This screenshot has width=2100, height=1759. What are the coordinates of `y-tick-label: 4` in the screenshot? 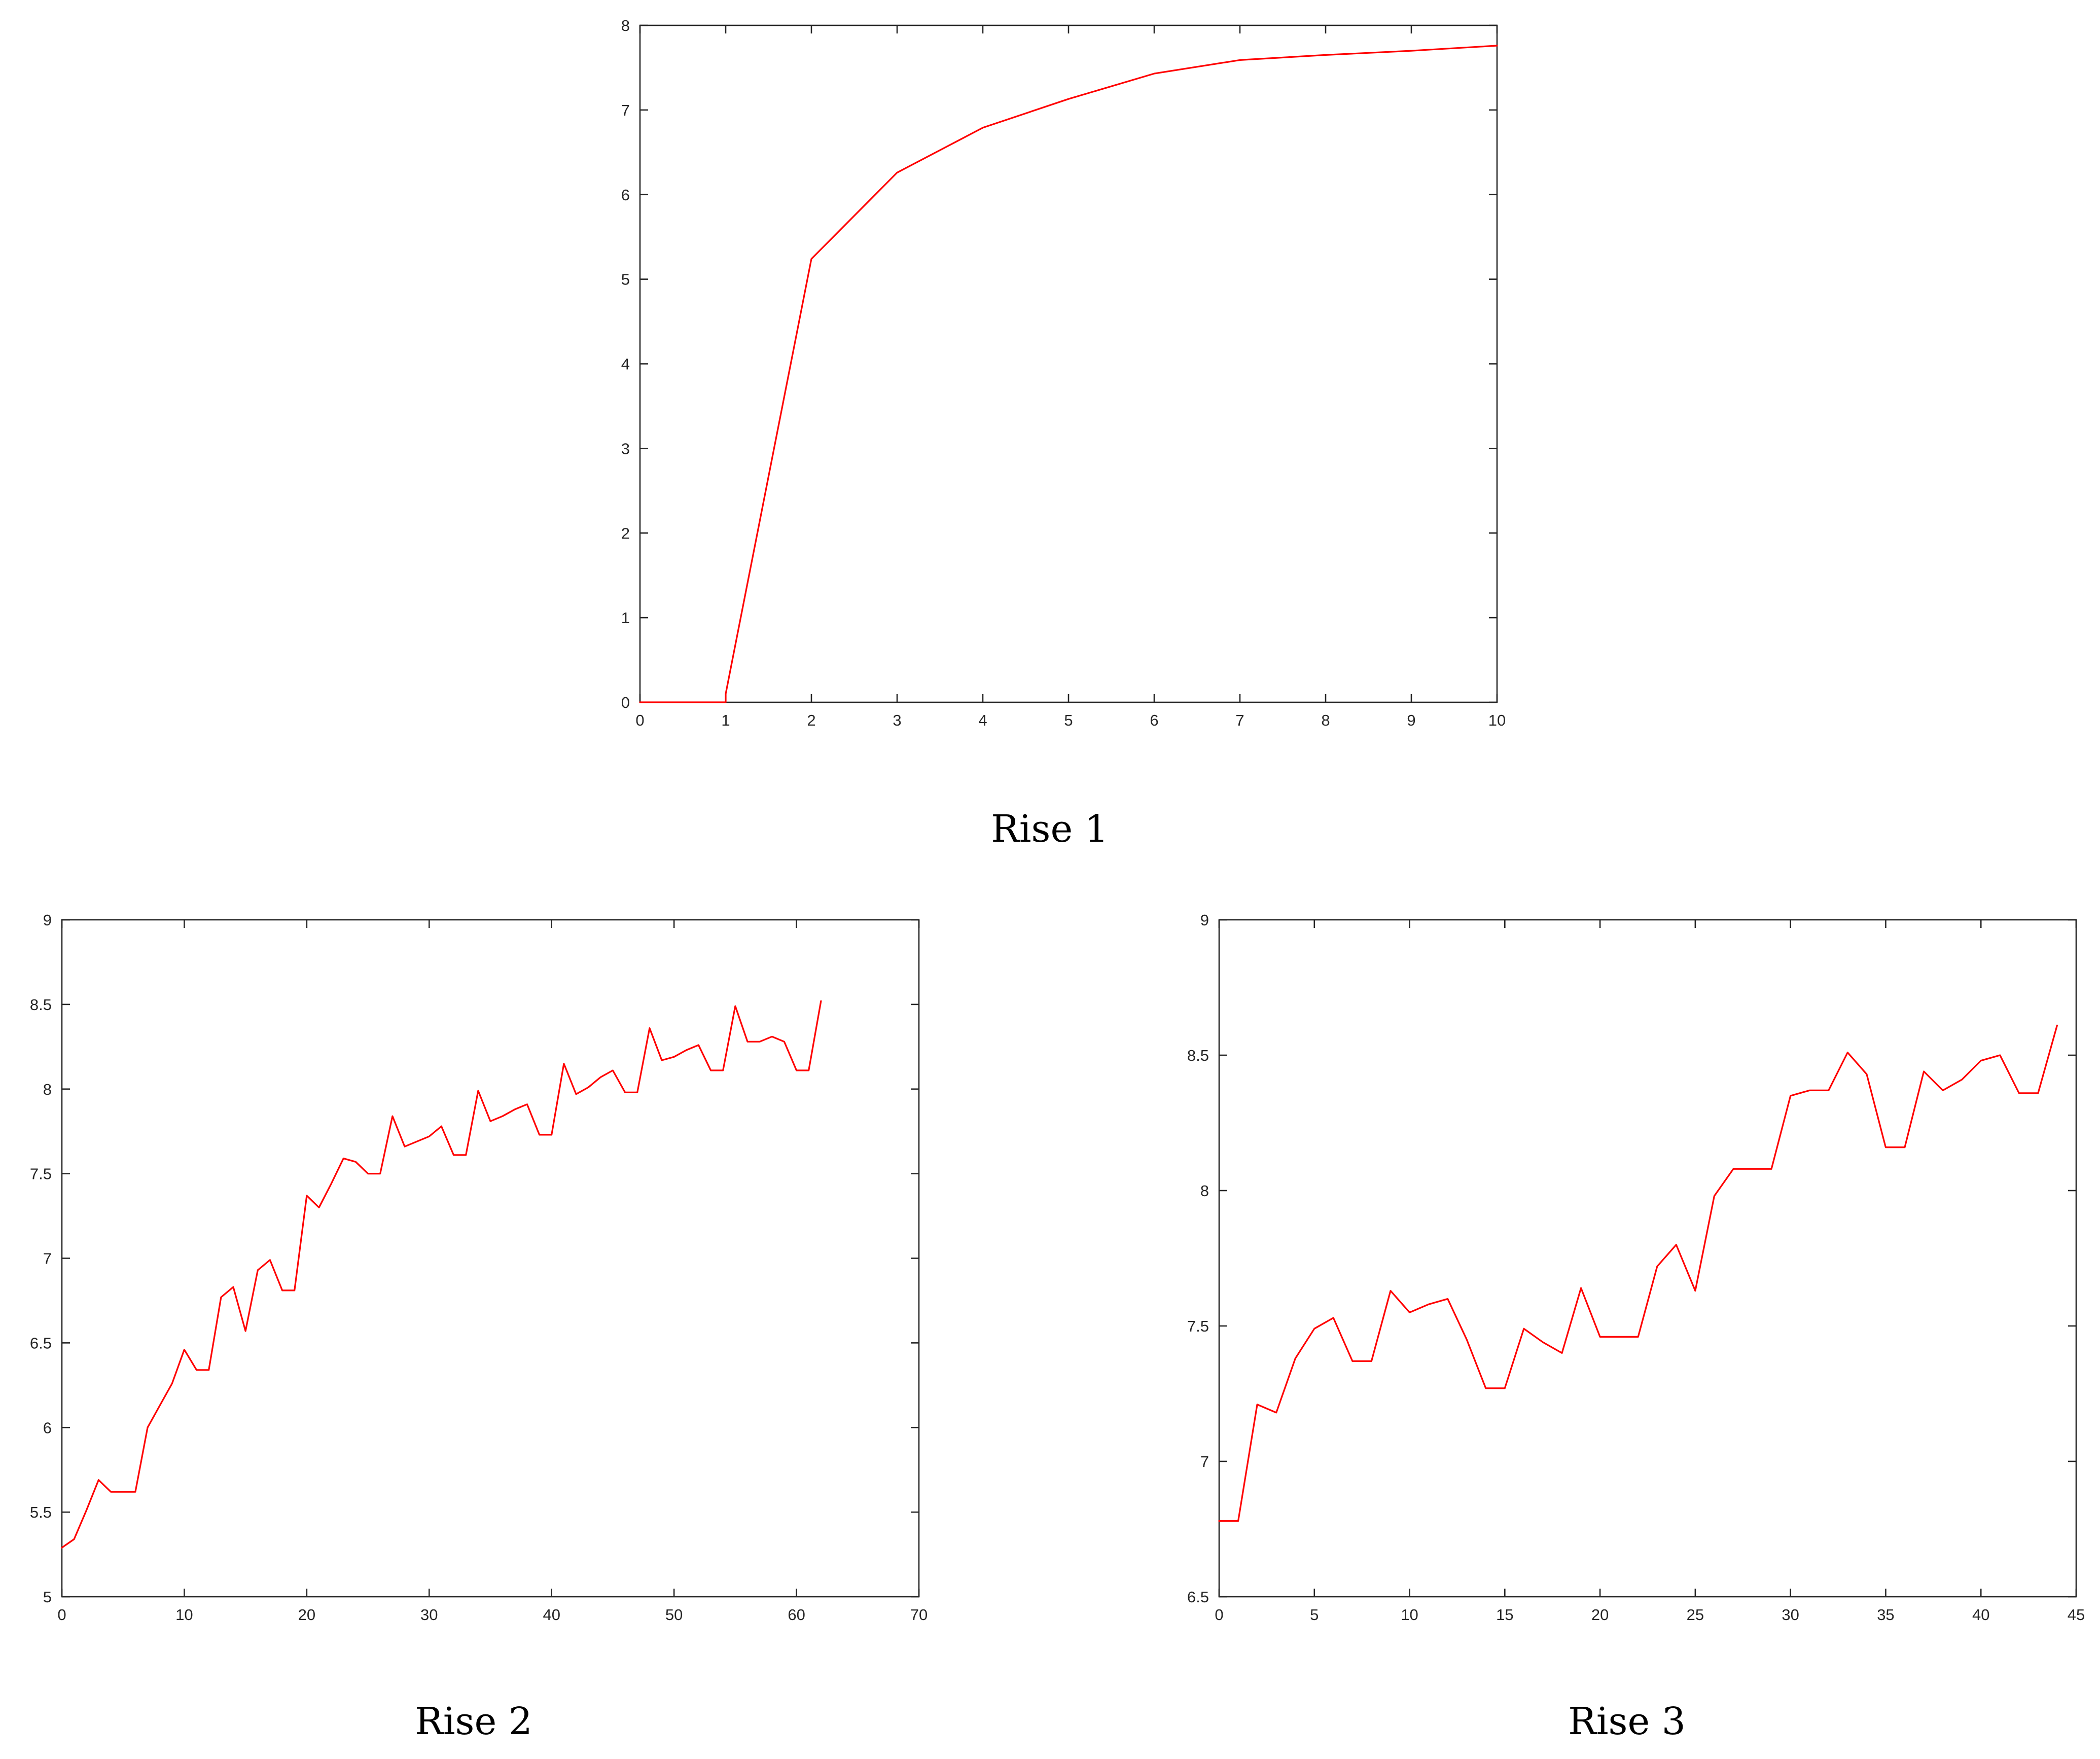 It's located at (625, 364).